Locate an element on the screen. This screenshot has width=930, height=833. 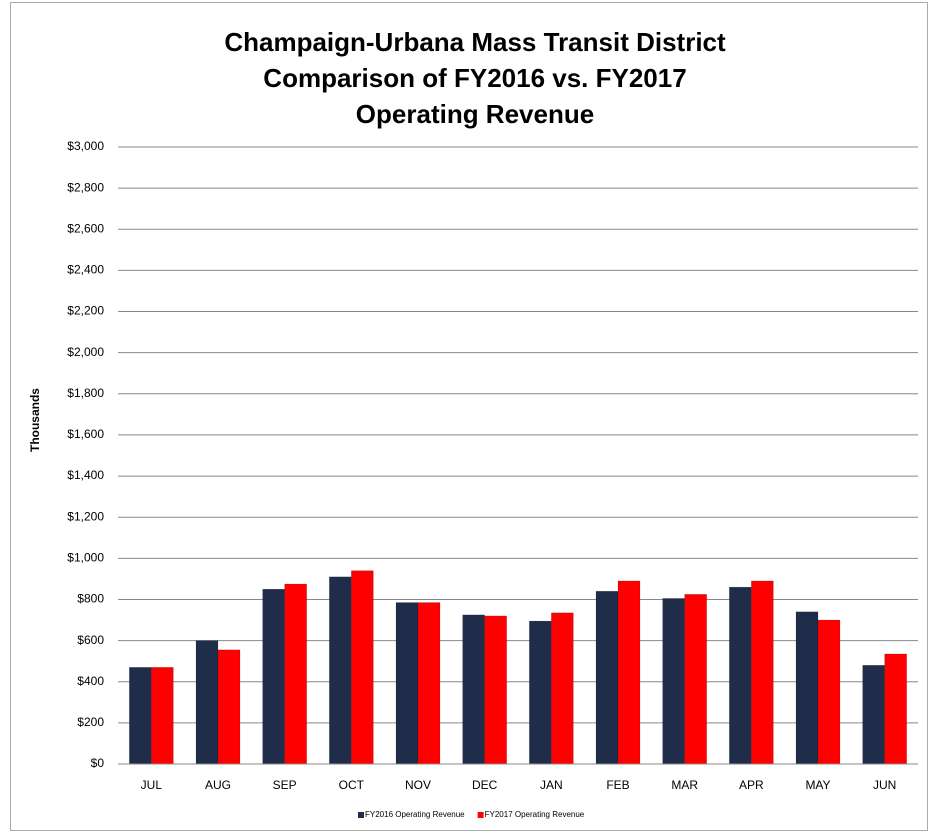
x-tick-label: NOV is located at coordinates (418, 785).